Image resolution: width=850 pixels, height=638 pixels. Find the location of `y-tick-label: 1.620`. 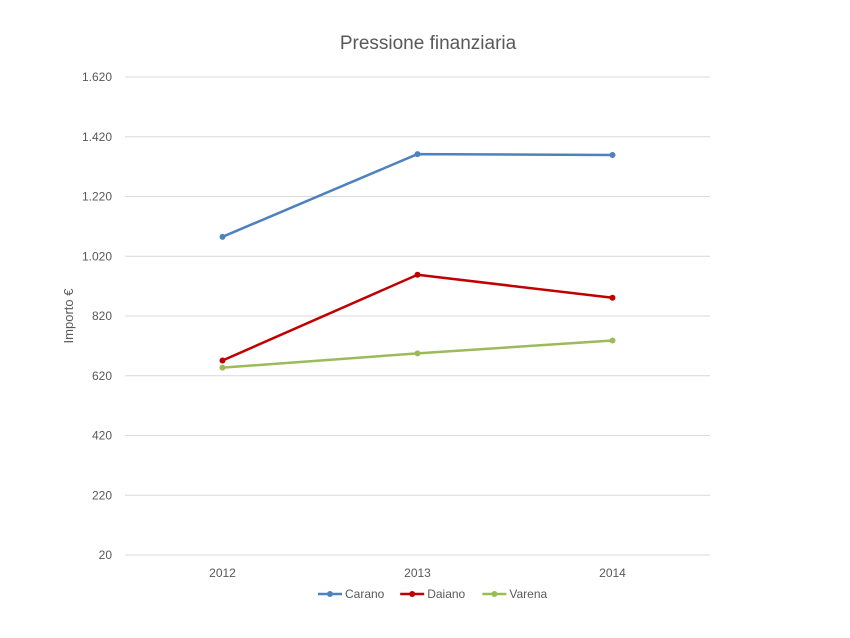

y-tick-label: 1.620 is located at coordinates (97, 77).